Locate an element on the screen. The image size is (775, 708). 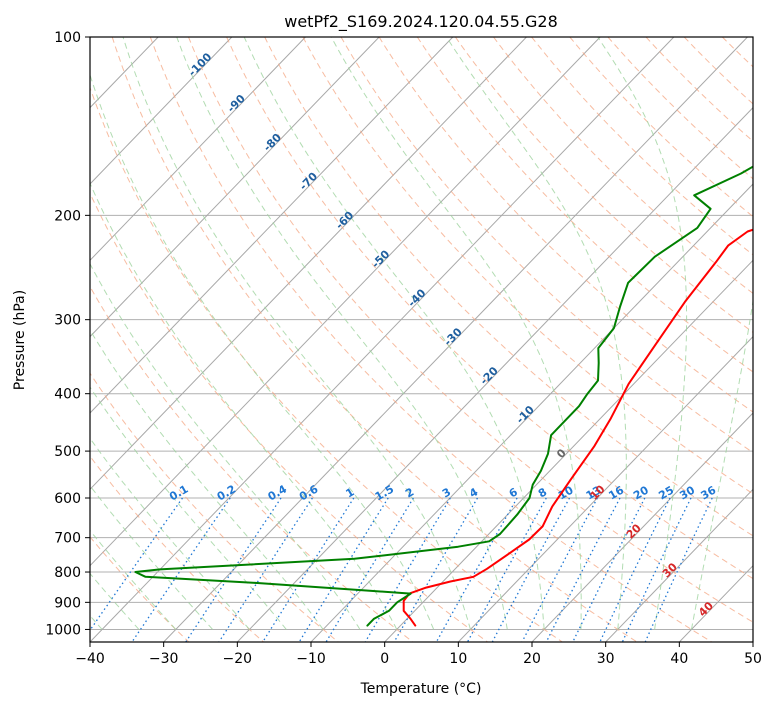
x-tick-label: 50 is located at coordinates (753, 659).